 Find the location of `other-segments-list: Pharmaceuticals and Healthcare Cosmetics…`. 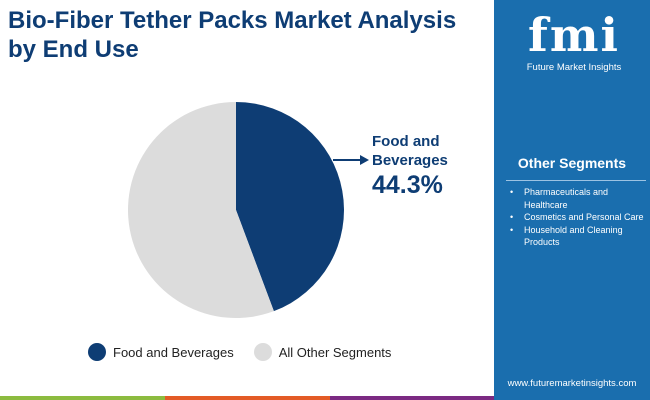

other-segments-list: Pharmaceuticals and Healthcare Cosmetics… is located at coordinates (578, 217).